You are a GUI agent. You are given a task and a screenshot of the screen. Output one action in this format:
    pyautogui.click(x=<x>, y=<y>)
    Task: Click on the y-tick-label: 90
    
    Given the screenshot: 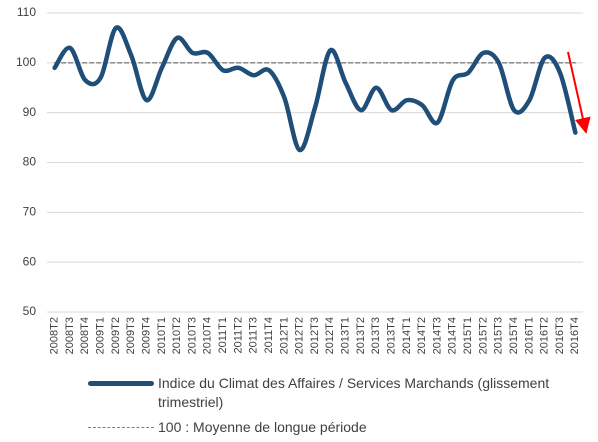 What is the action you would take?
    pyautogui.click(x=30, y=112)
    